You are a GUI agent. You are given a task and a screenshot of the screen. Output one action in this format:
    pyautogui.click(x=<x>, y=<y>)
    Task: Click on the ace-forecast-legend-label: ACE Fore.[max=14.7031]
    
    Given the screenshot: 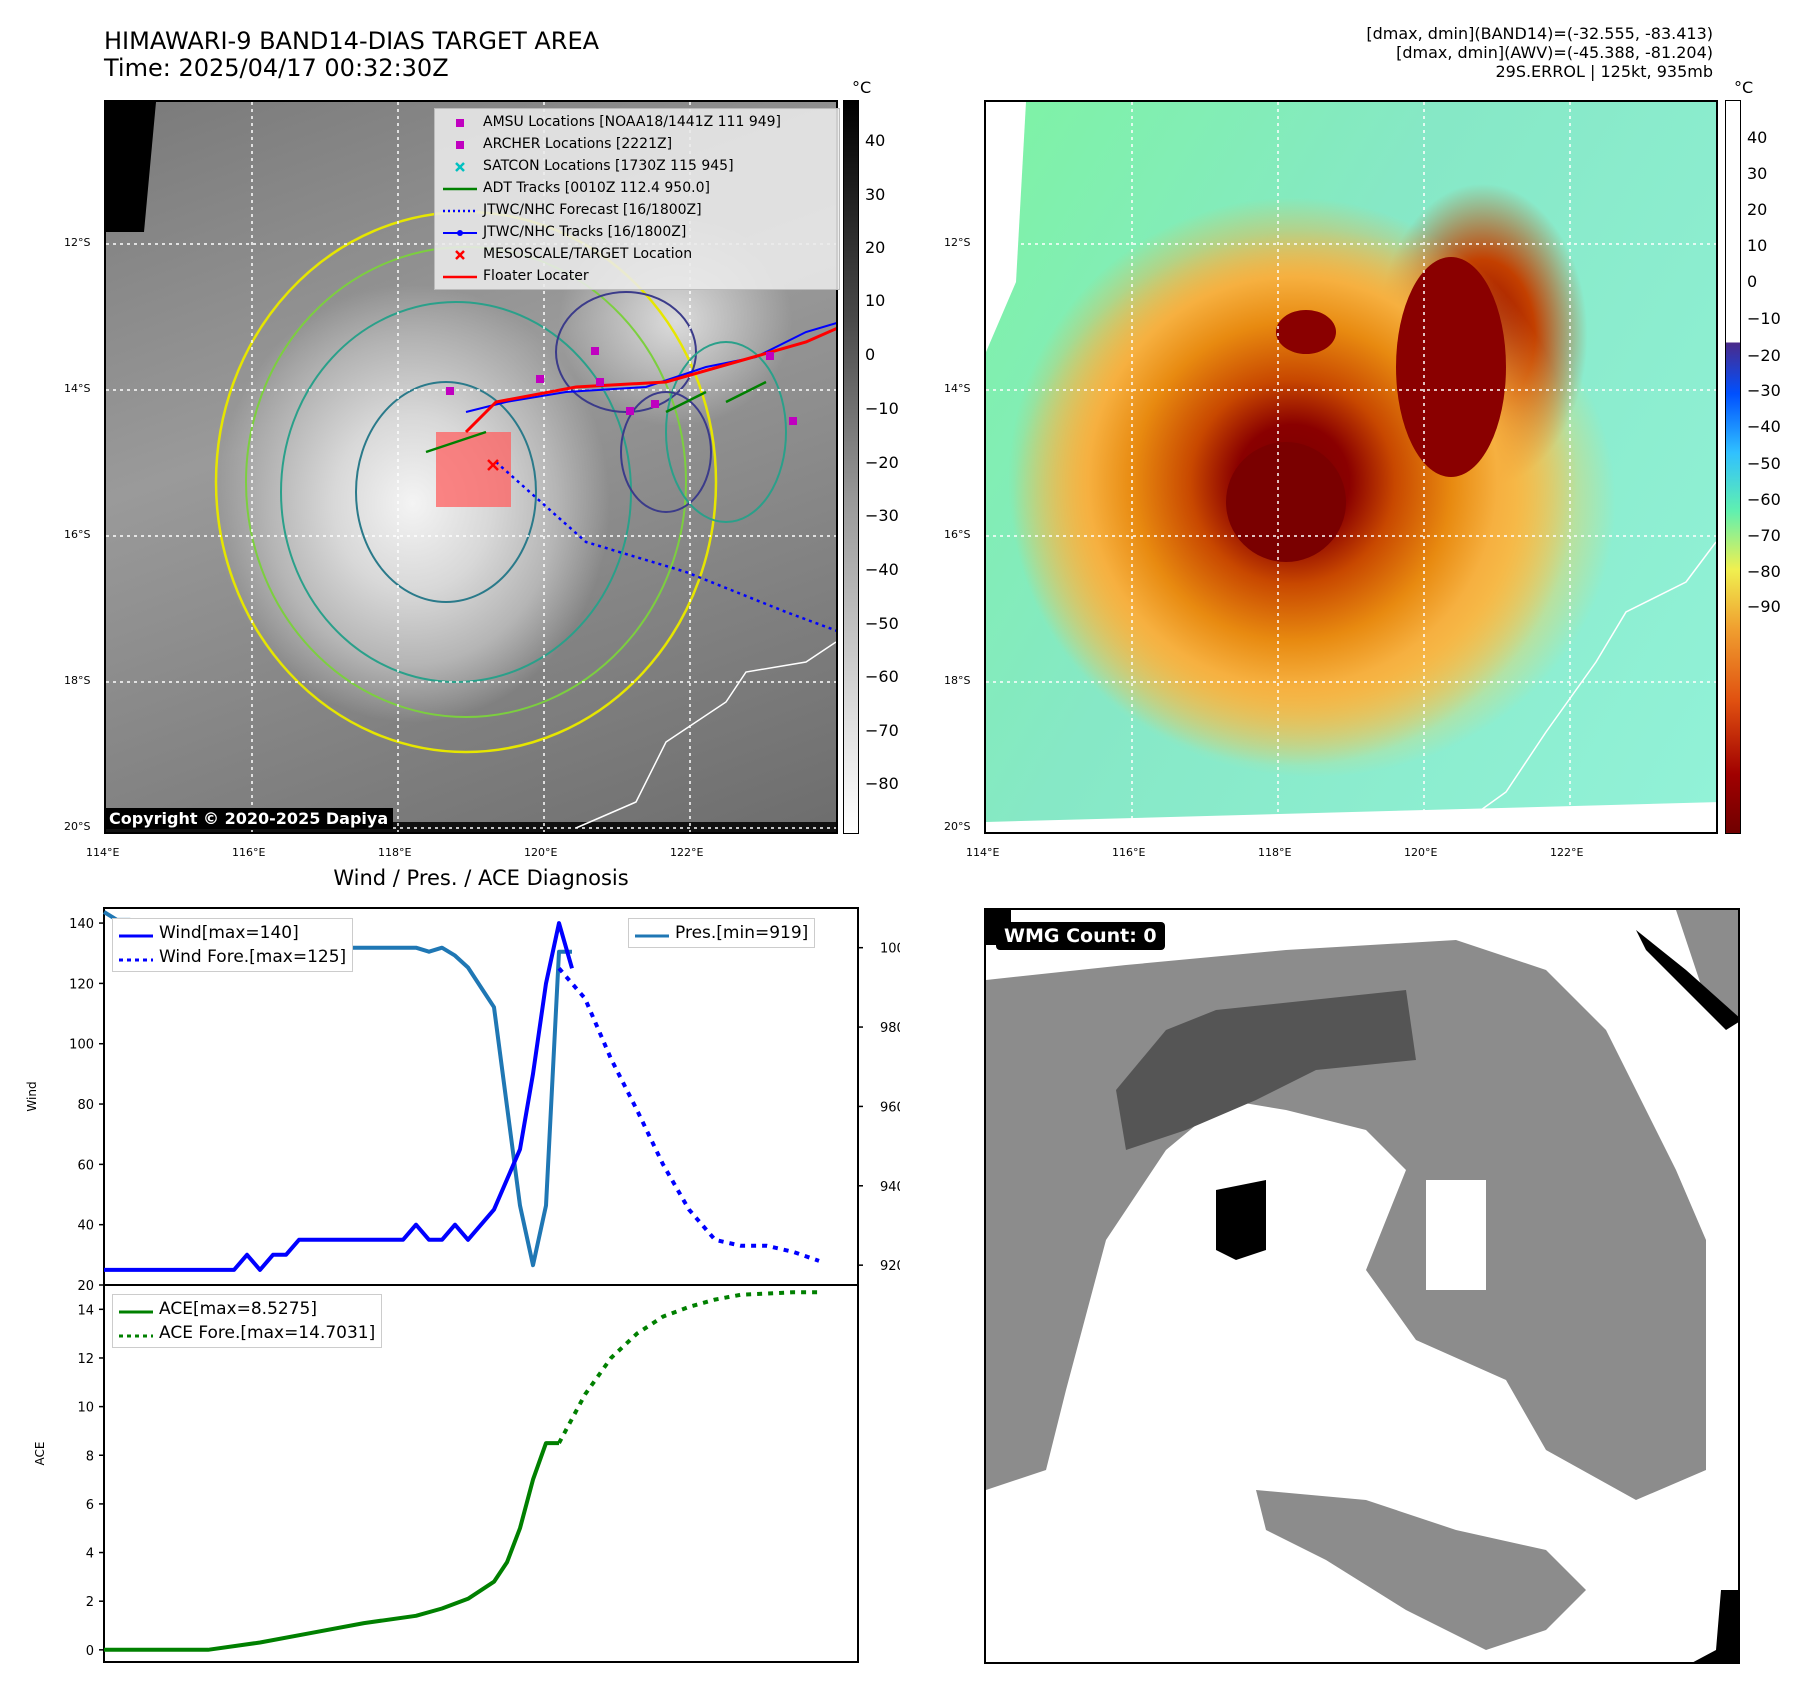 What is the action you would take?
    pyautogui.click(x=267, y=1333)
    